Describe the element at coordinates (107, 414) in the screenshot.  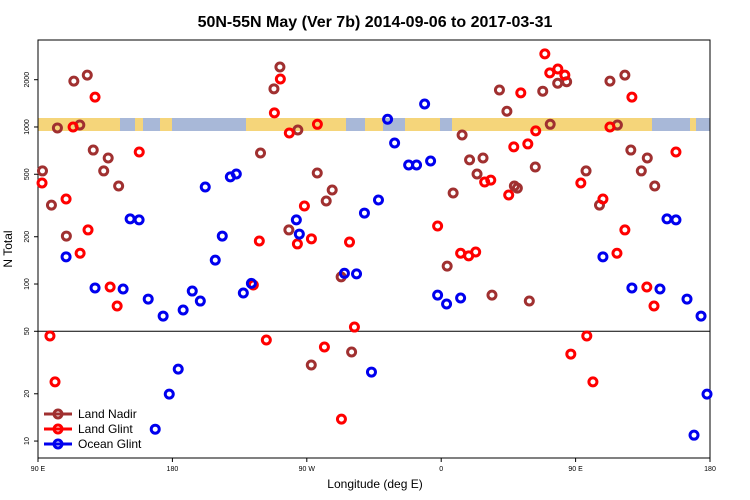
I see `legend-label: Land Nadir` at that location.